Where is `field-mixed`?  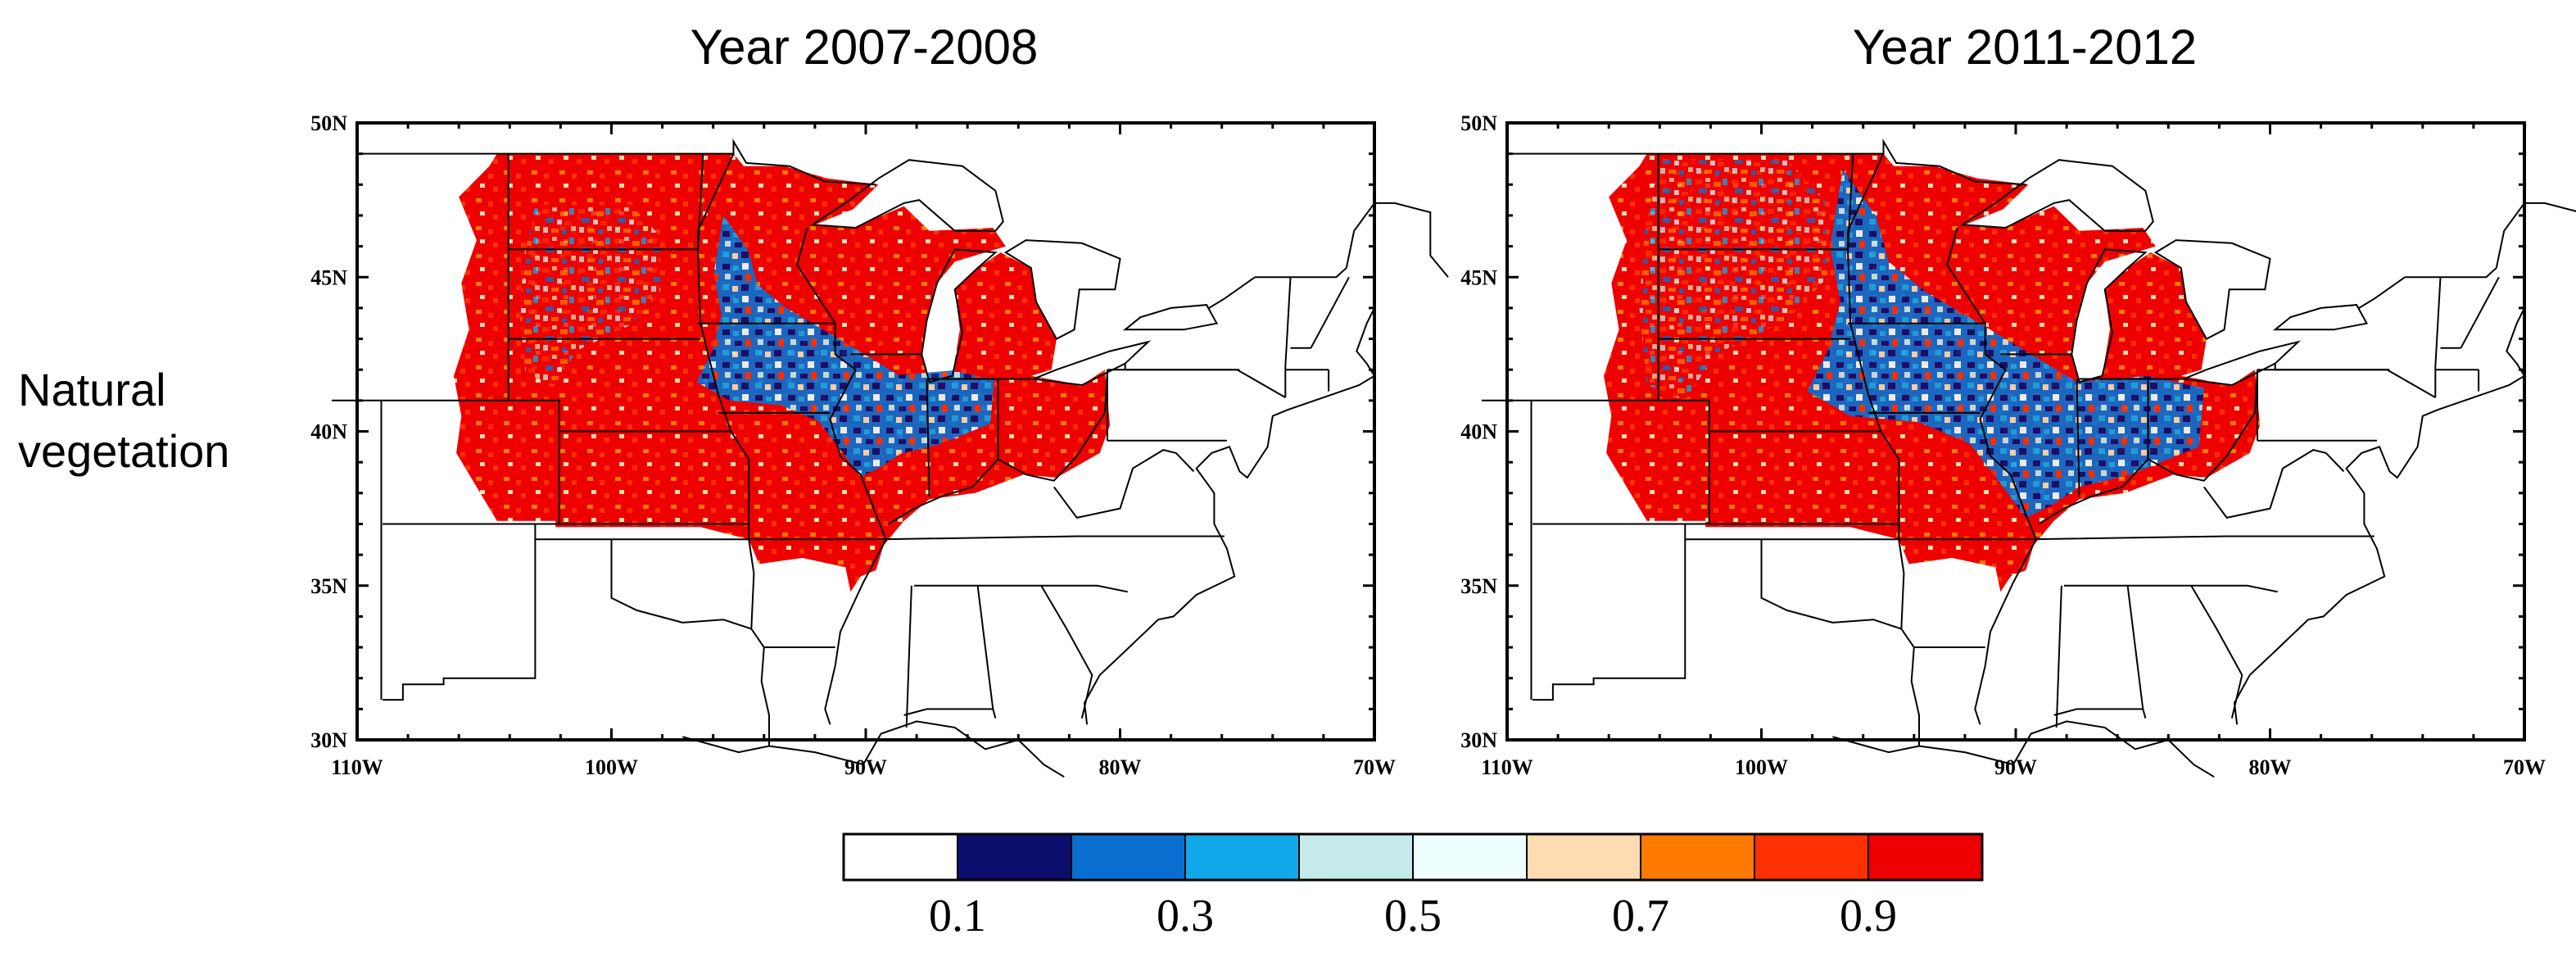
field-mixed is located at coordinates (1733, 280).